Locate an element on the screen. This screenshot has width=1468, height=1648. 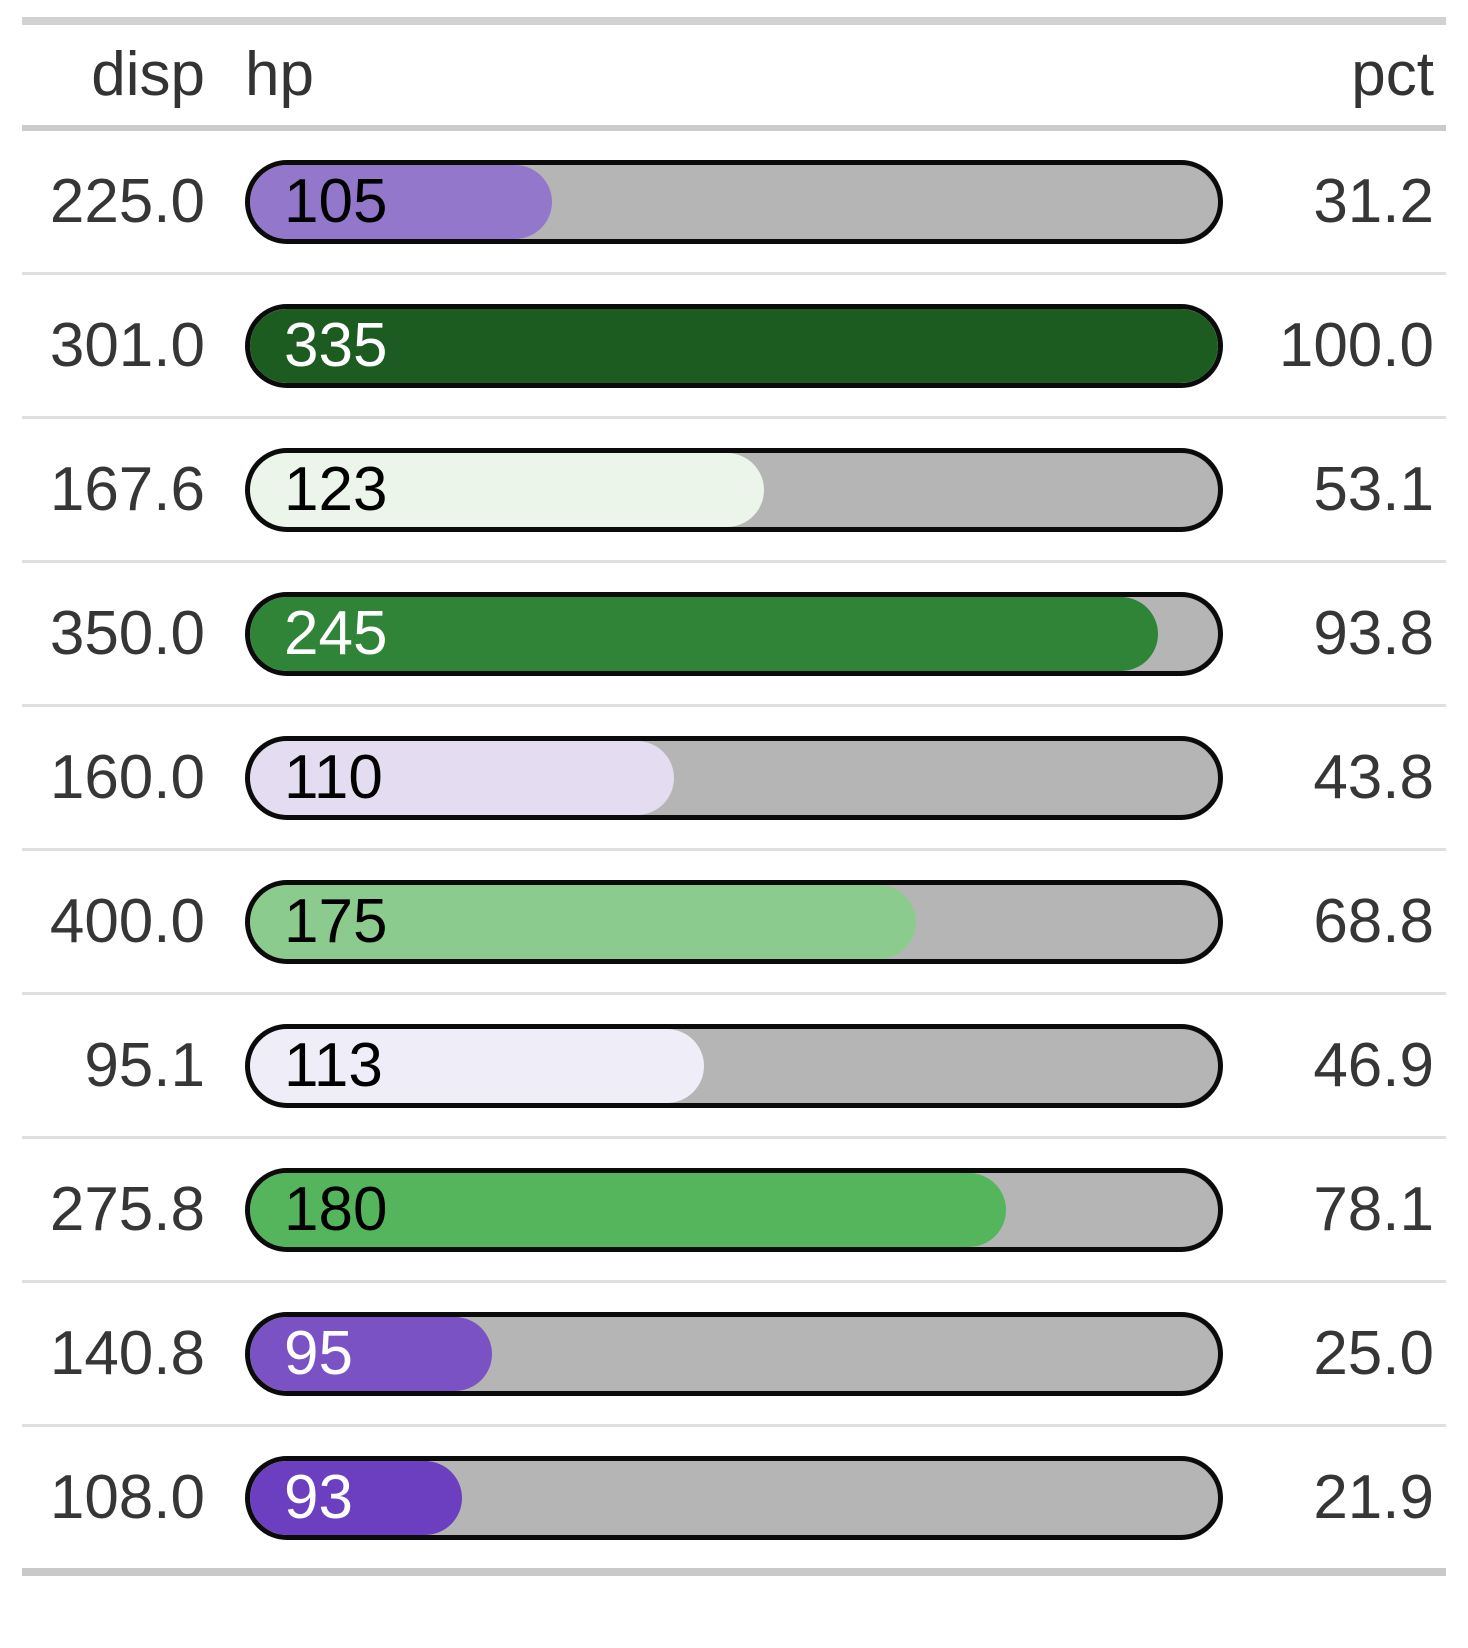
hp-bar-fill: 113 is located at coordinates (477, 1065).